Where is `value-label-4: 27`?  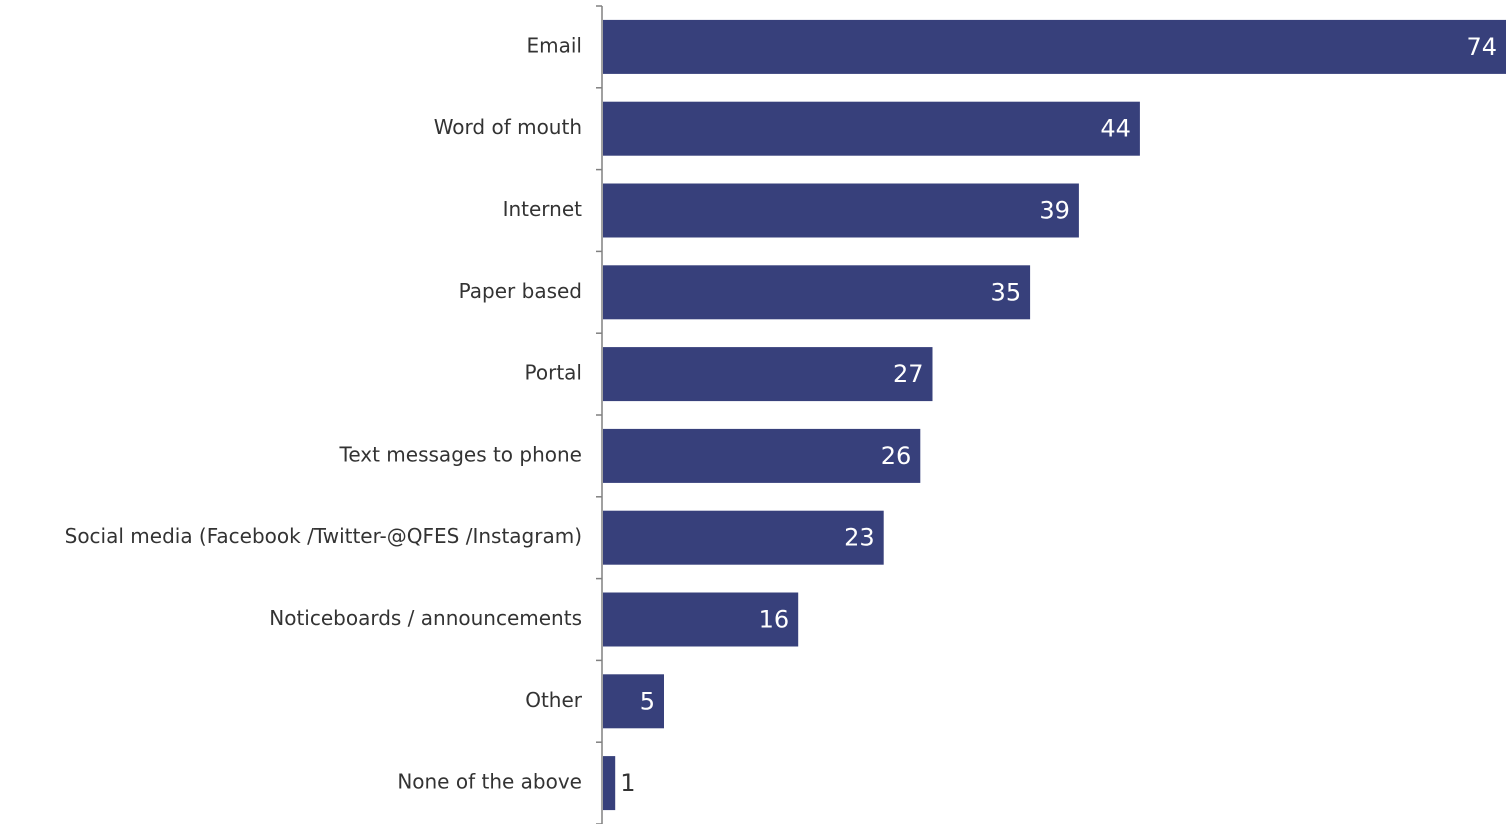
value-label-4: 27 is located at coordinates (908, 374).